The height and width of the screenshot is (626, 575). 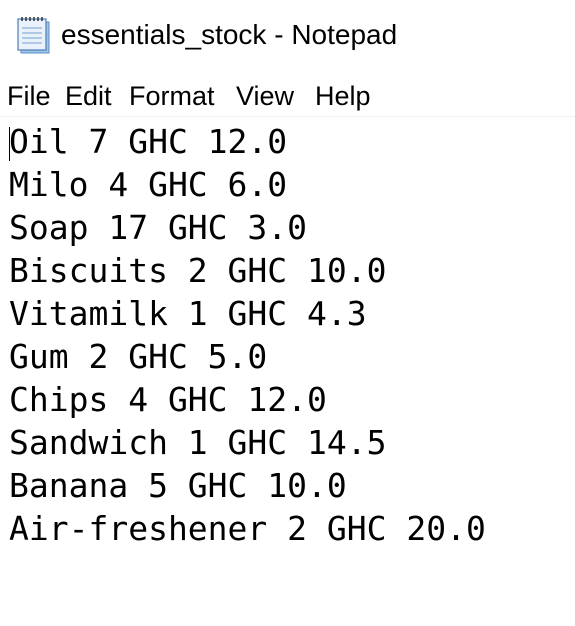 I want to click on text-line: Chips 4 GHC 12.0, so click(x=168, y=399).